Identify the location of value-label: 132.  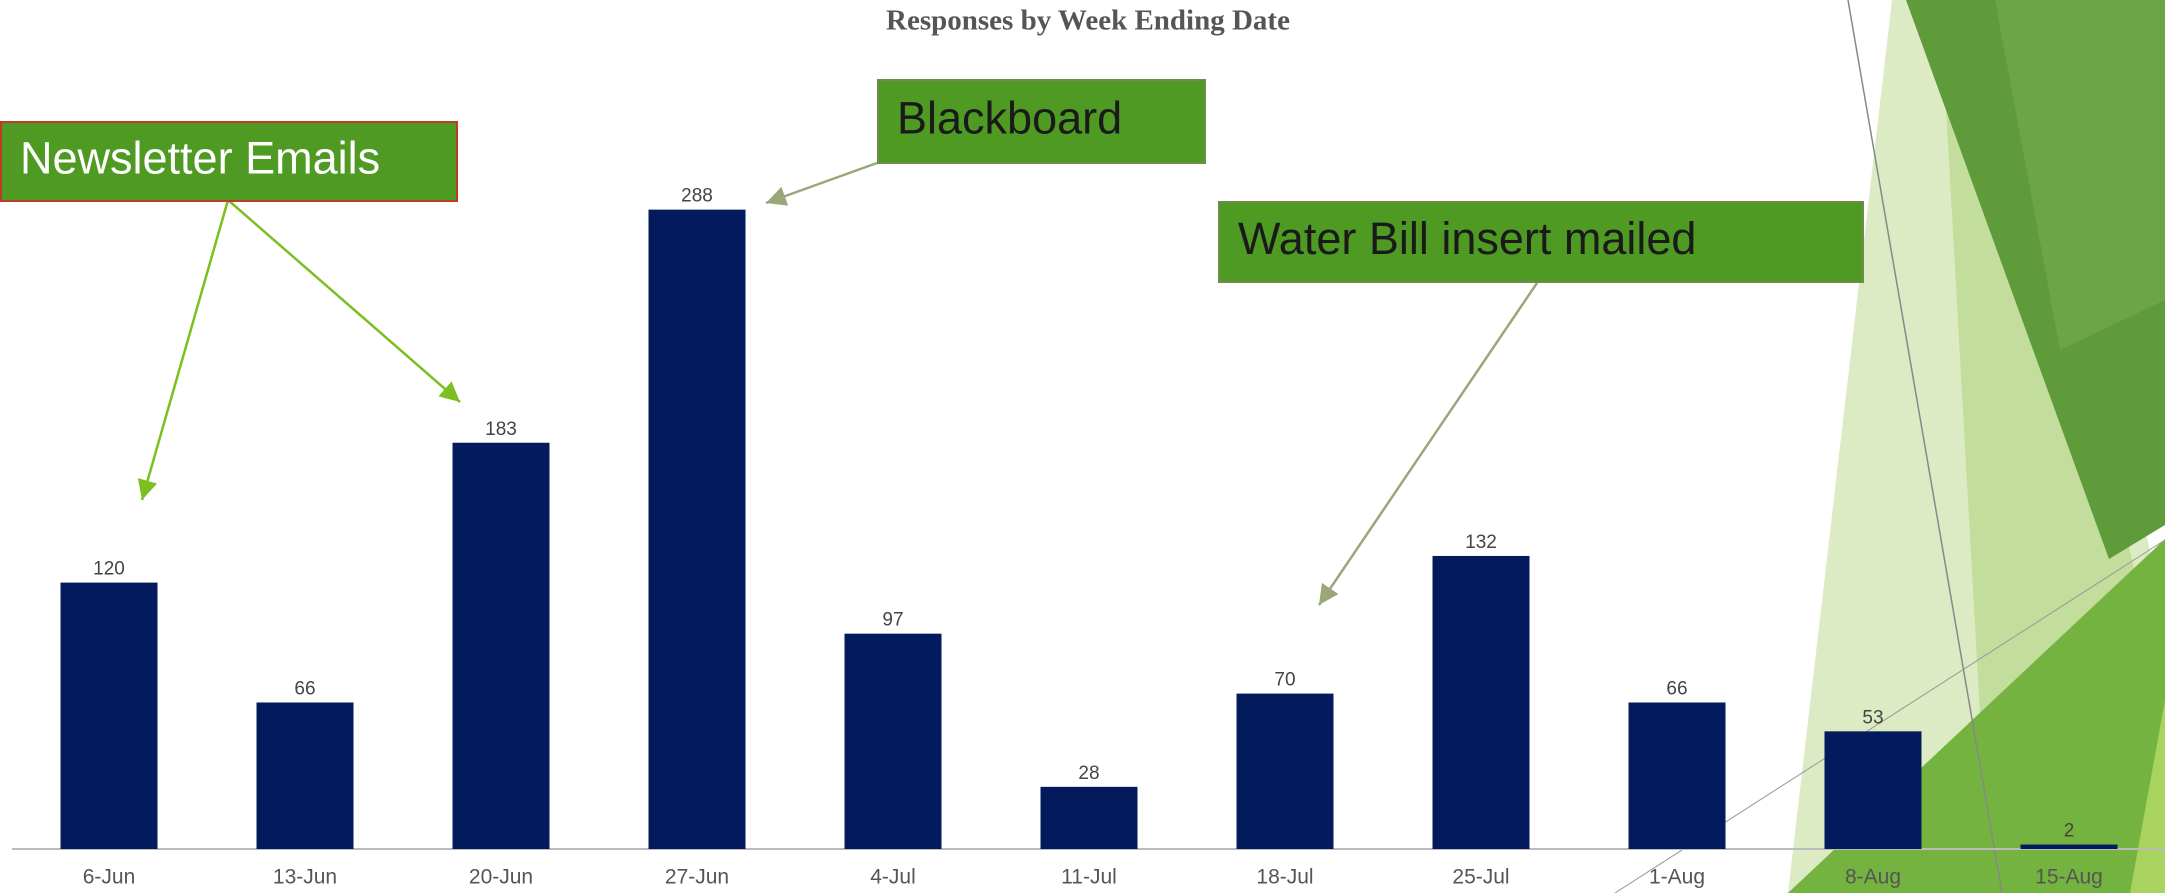
(1481, 542).